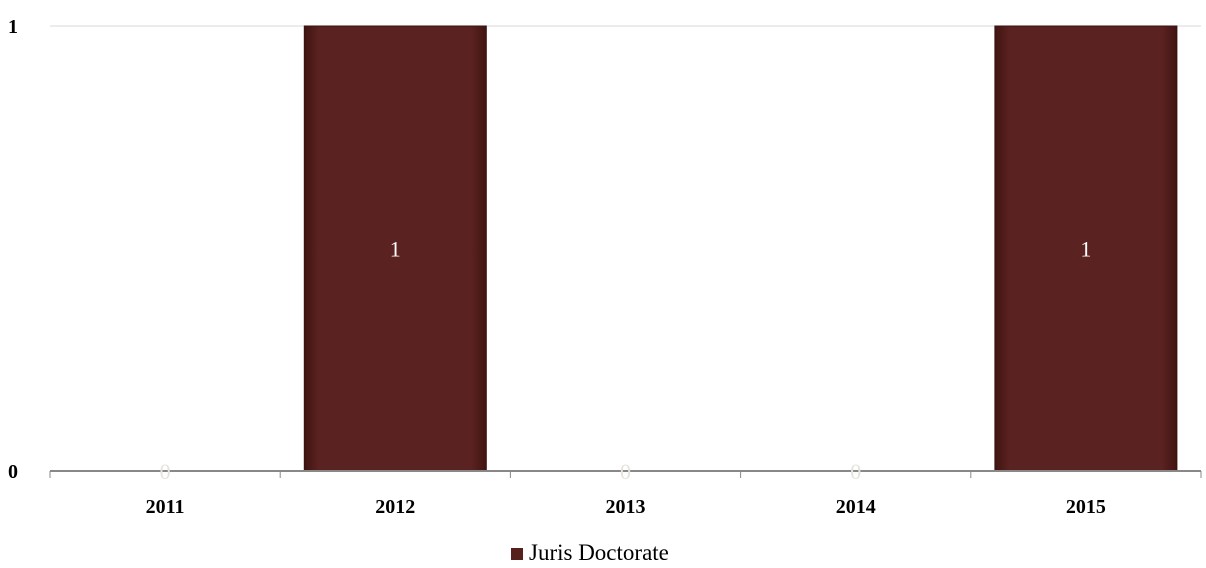 This screenshot has width=1206, height=568. What do you see at coordinates (13, 27) in the screenshot?
I see `y-tick-label-1: 1` at bounding box center [13, 27].